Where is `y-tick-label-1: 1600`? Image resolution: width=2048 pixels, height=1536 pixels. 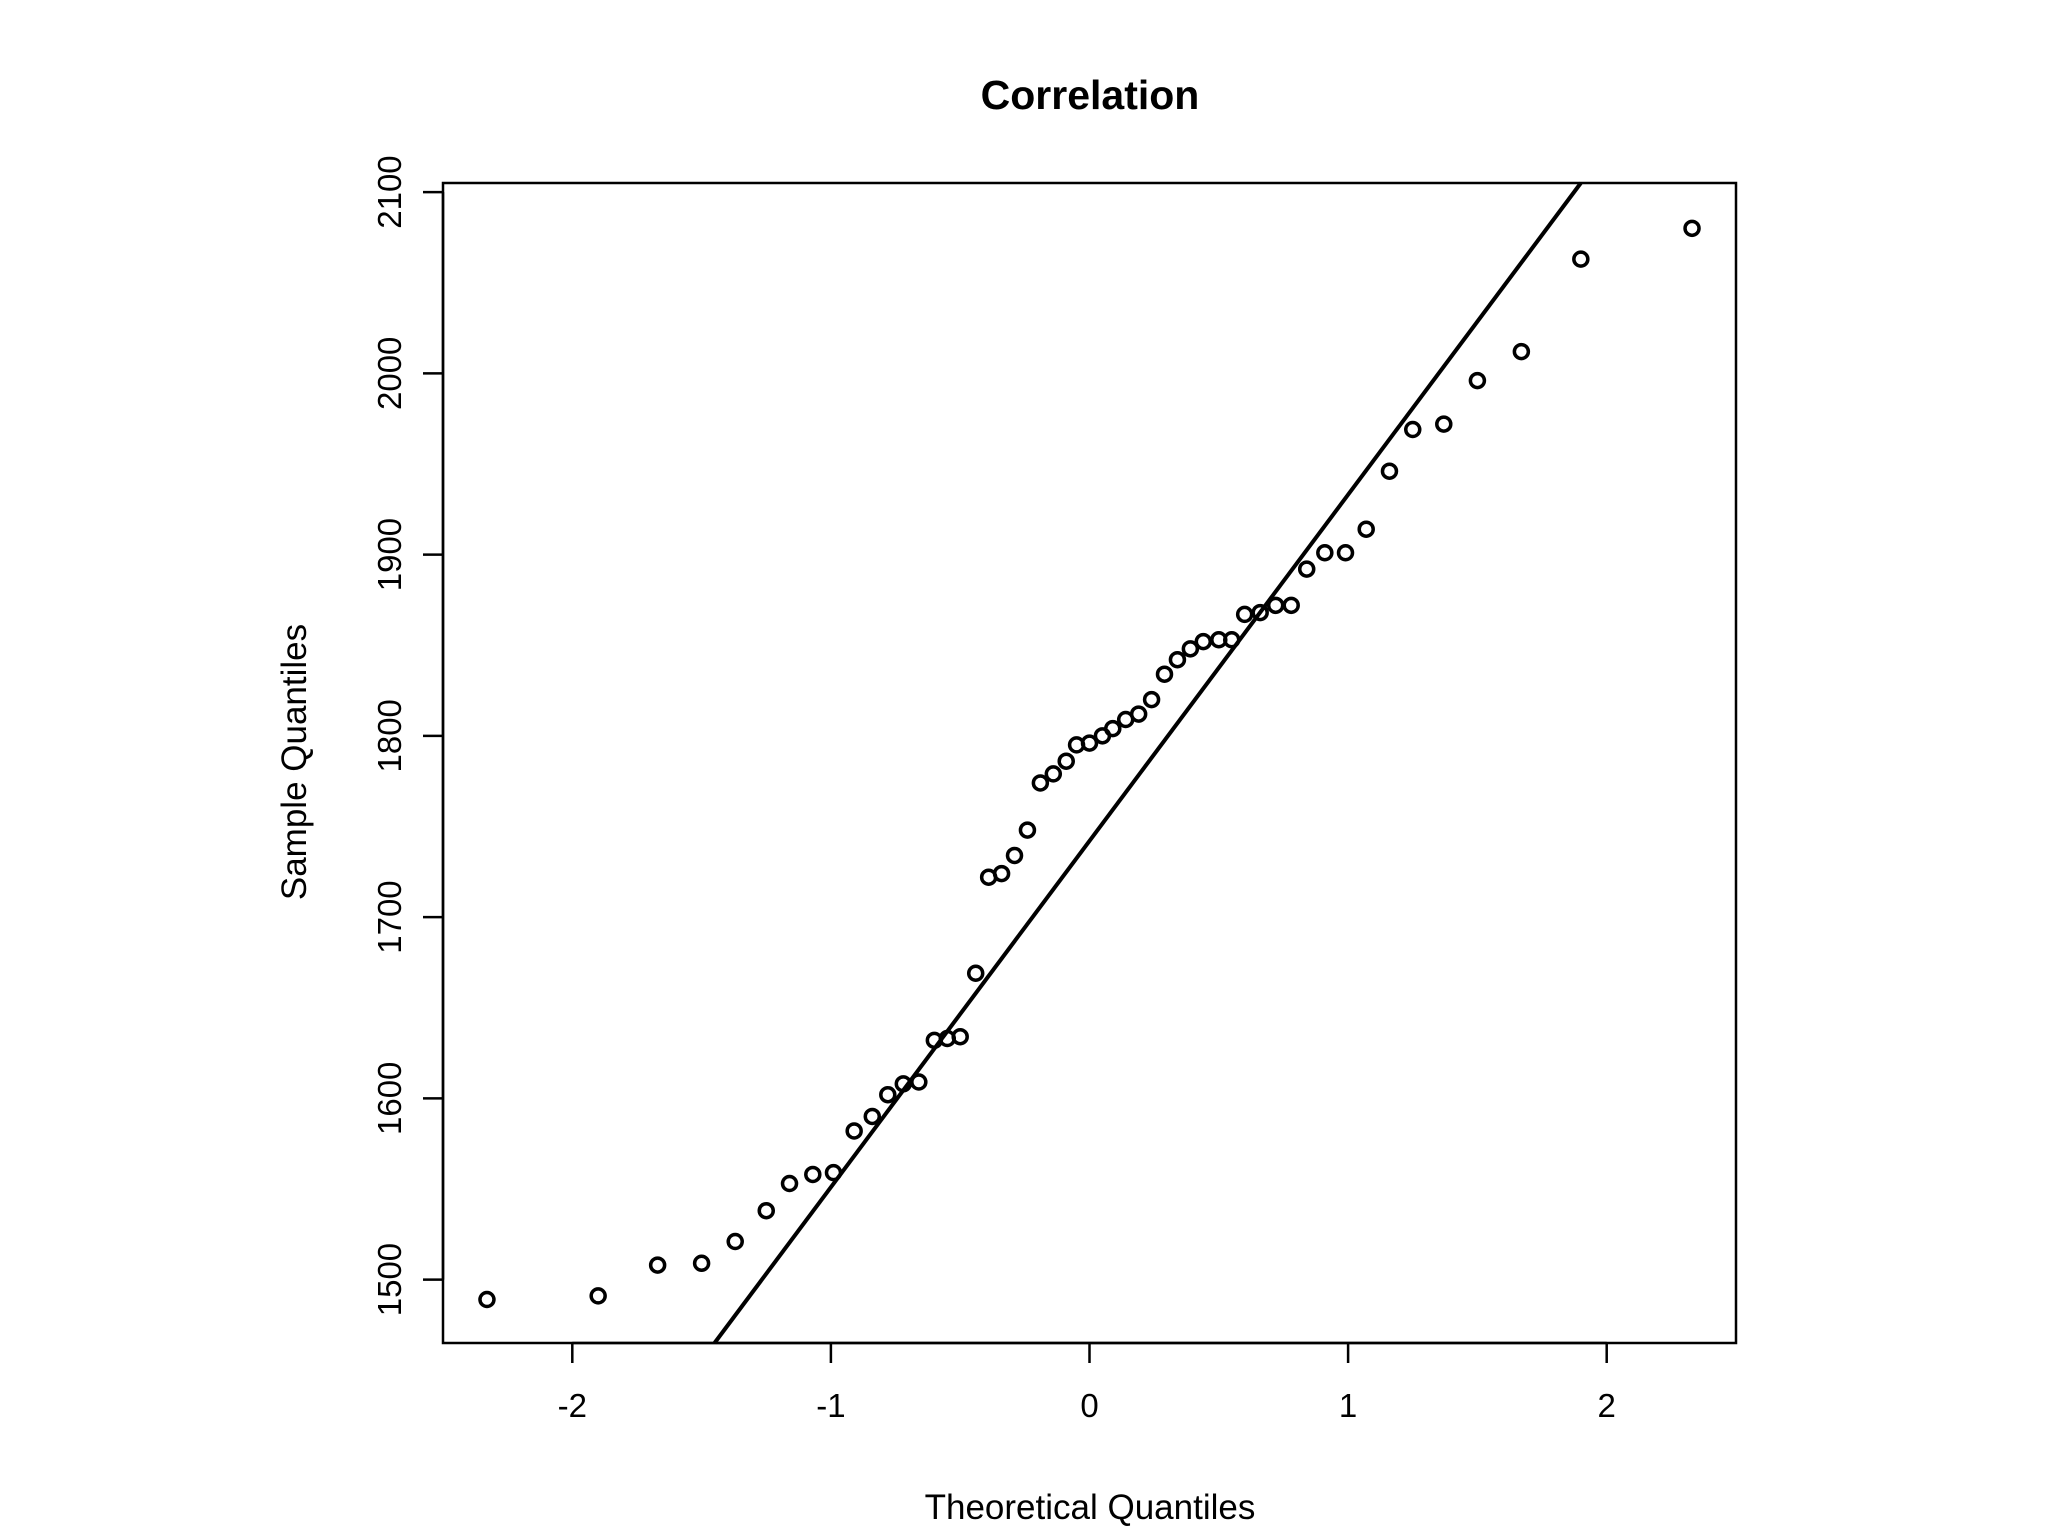
y-tick-label-1: 1600 is located at coordinates (389, 1098).